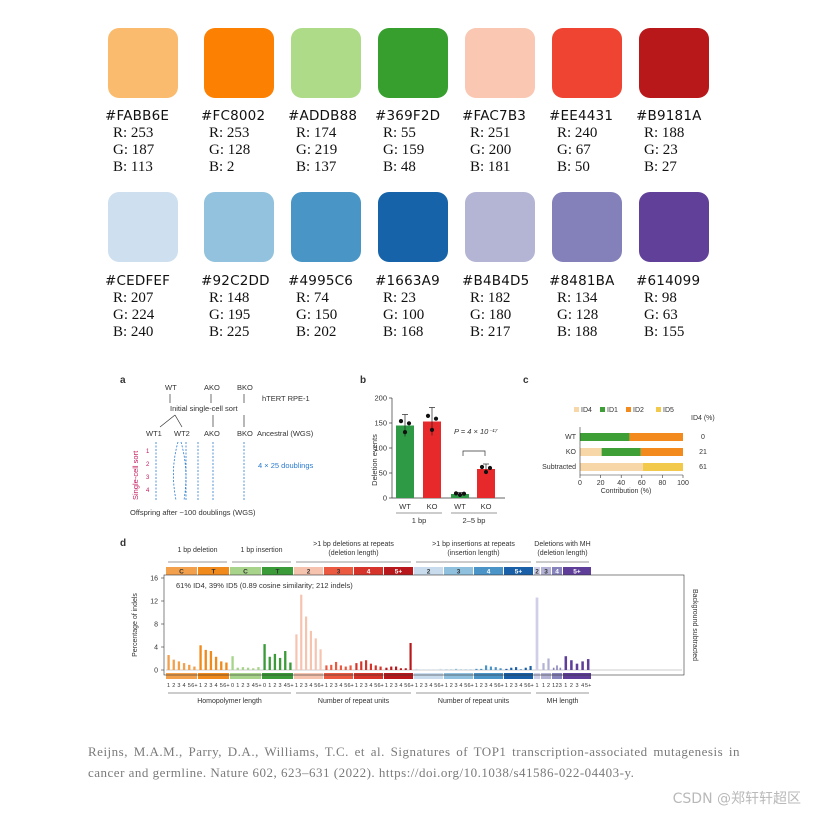 This screenshot has width=813, height=814. I want to click on swatch-r-value: R: 74, so click(312, 298).